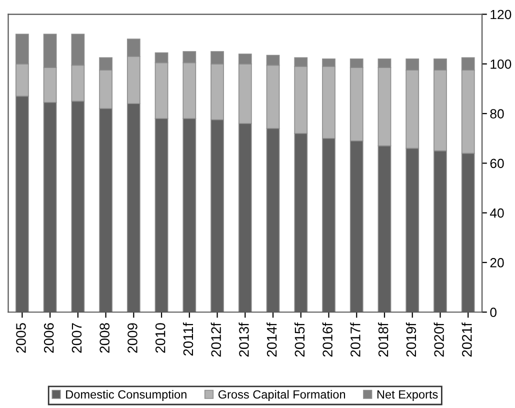 Image resolution: width=515 pixels, height=408 pixels. What do you see at coordinates (188, 339) in the screenshot?
I see `x-tick-label: 2011f` at bounding box center [188, 339].